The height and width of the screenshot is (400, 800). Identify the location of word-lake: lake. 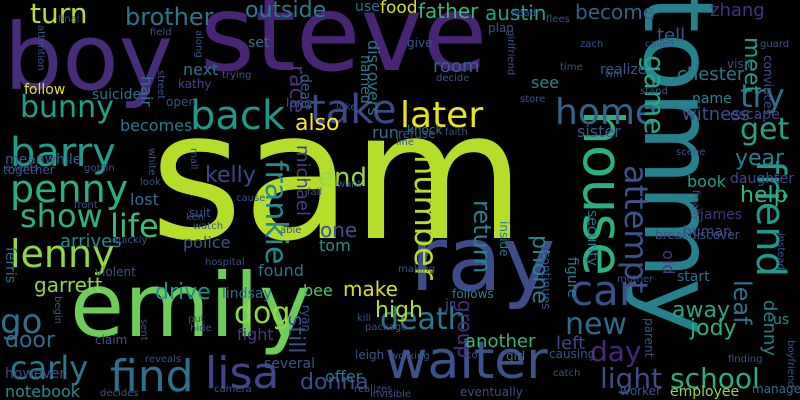
(346, 107).